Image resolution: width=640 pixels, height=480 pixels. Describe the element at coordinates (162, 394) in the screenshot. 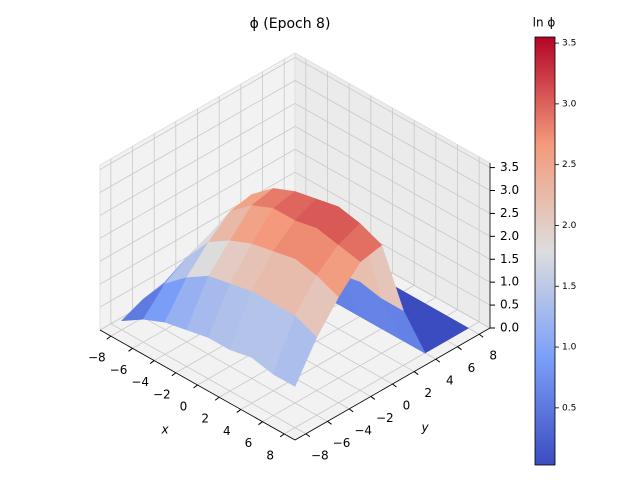

I see `x-tick-label: −2` at that location.